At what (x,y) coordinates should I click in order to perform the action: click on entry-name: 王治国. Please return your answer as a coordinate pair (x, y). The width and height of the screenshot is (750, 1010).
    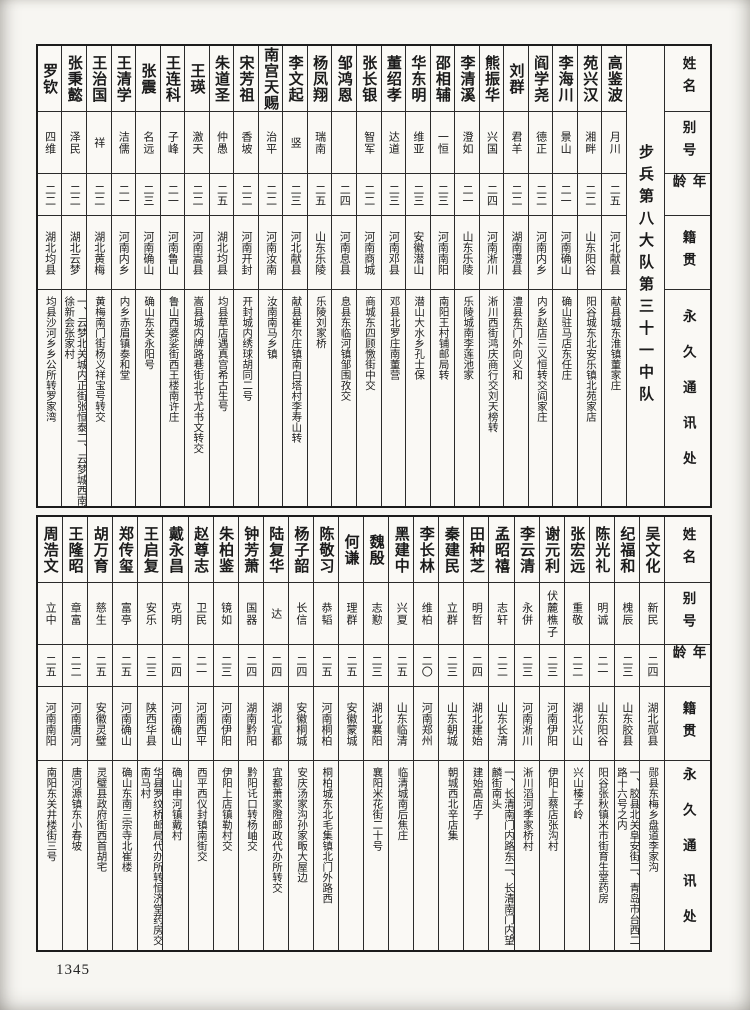
    Looking at the image, I should click on (98, 79).